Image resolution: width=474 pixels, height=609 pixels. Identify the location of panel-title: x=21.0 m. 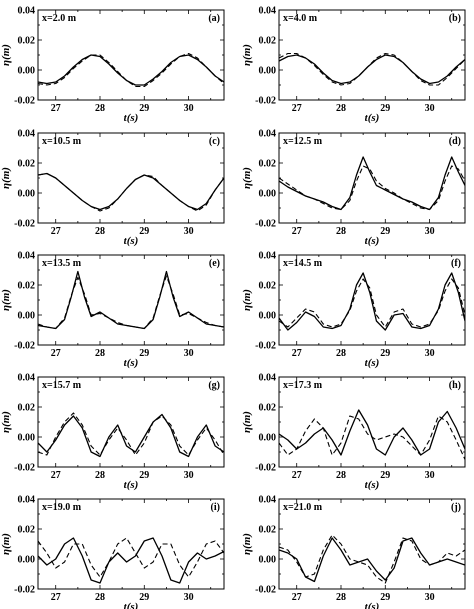
(303, 507).